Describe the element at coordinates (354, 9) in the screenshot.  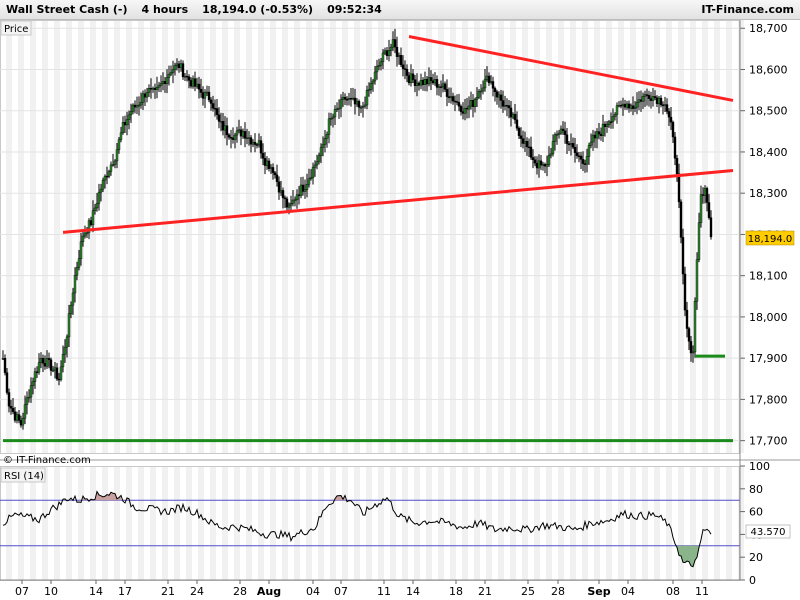
I see `clock-time: 09:52:34` at that location.